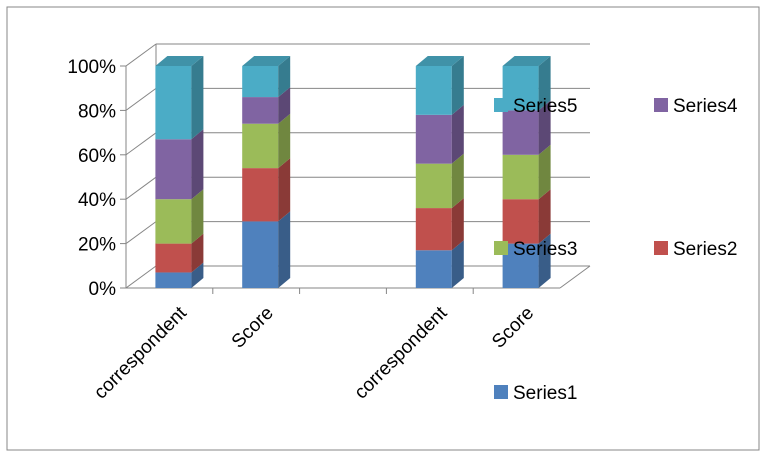 Image resolution: width=766 pixels, height=462 pixels. Describe the element at coordinates (103, 289) in the screenshot. I see `y-tick-label: 0%` at that location.